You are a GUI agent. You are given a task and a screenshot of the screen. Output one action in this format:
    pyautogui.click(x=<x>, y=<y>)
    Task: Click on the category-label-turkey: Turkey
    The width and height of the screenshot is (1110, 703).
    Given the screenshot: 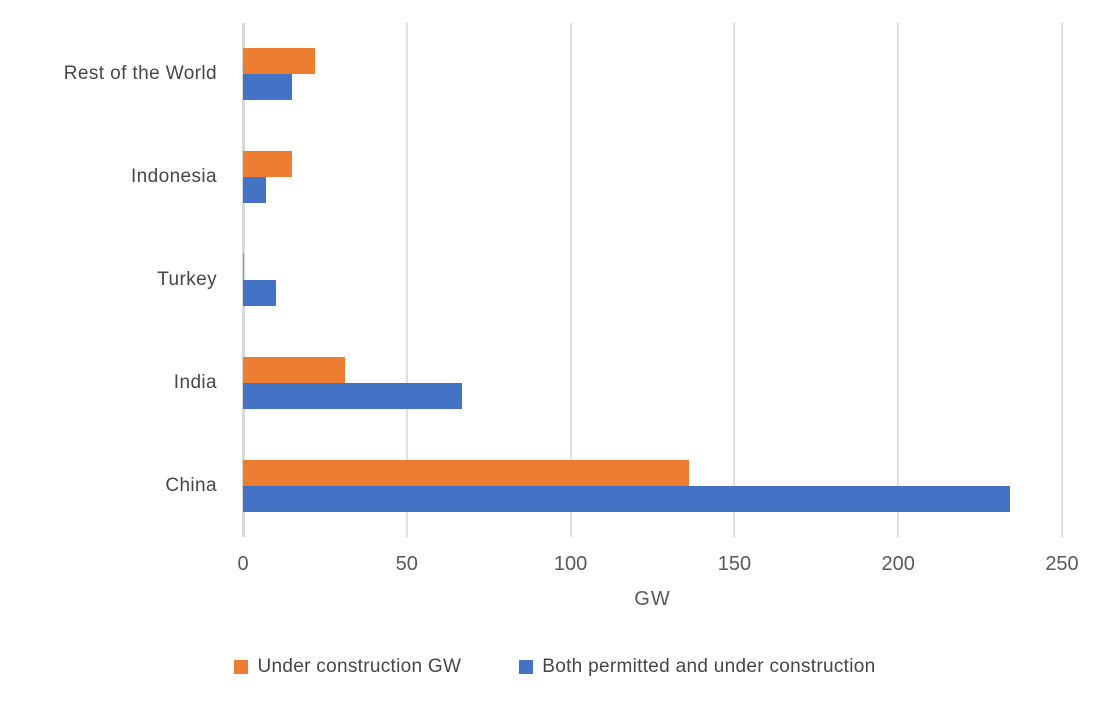 What is the action you would take?
    pyautogui.click(x=187, y=279)
    